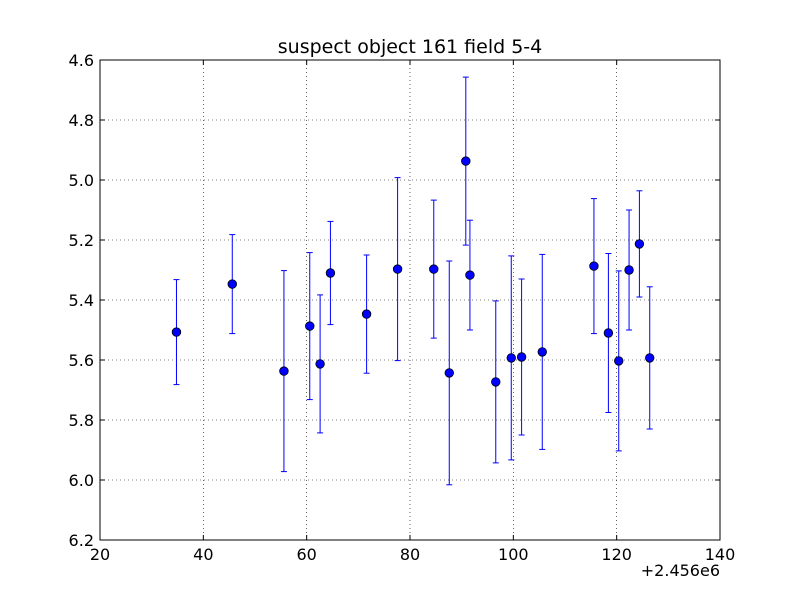 The height and width of the screenshot is (600, 800). What do you see at coordinates (81, 180) in the screenshot?
I see `y-tick-label: 5.0` at bounding box center [81, 180].